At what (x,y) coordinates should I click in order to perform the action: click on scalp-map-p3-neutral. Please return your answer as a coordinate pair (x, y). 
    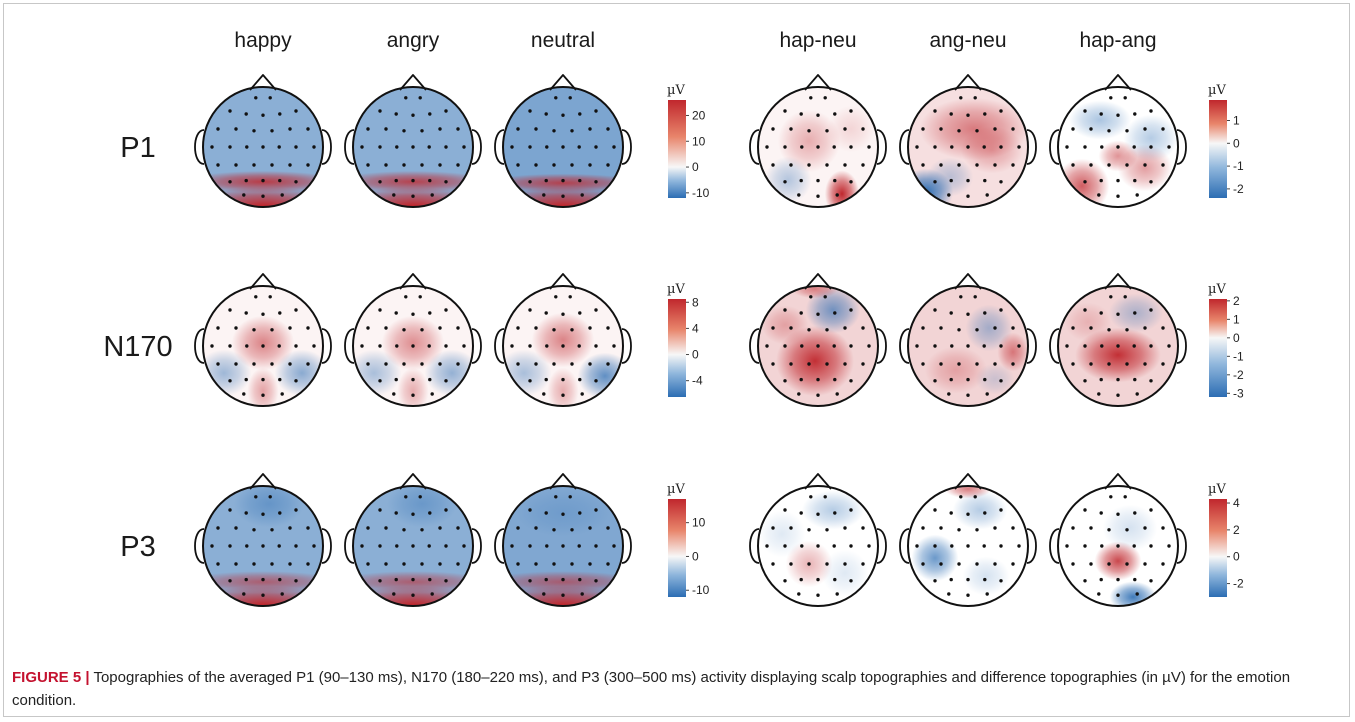
    Looking at the image, I should click on (563, 540).